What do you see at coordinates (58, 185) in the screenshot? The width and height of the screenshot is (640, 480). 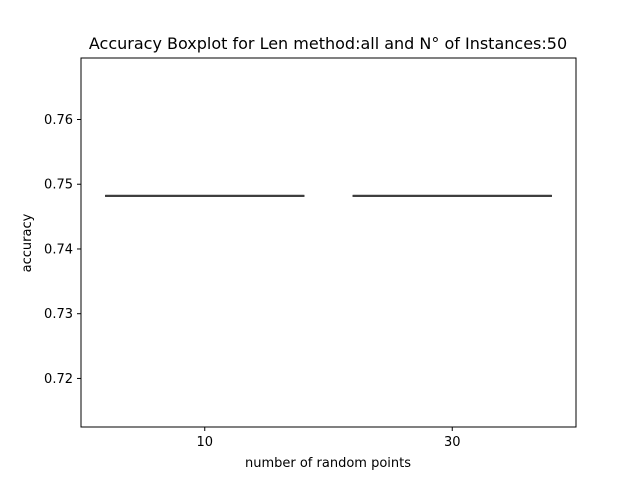 I see `y-tick-label: 0.75` at bounding box center [58, 185].